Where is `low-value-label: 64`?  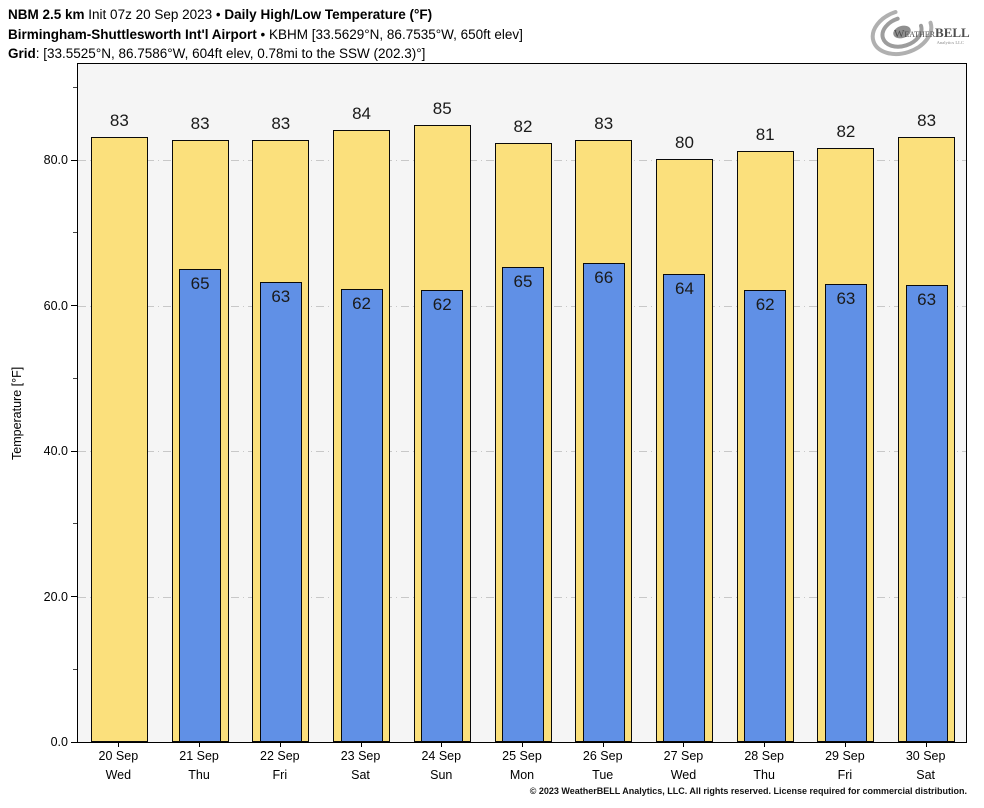
low-value-label: 64 is located at coordinates (684, 288).